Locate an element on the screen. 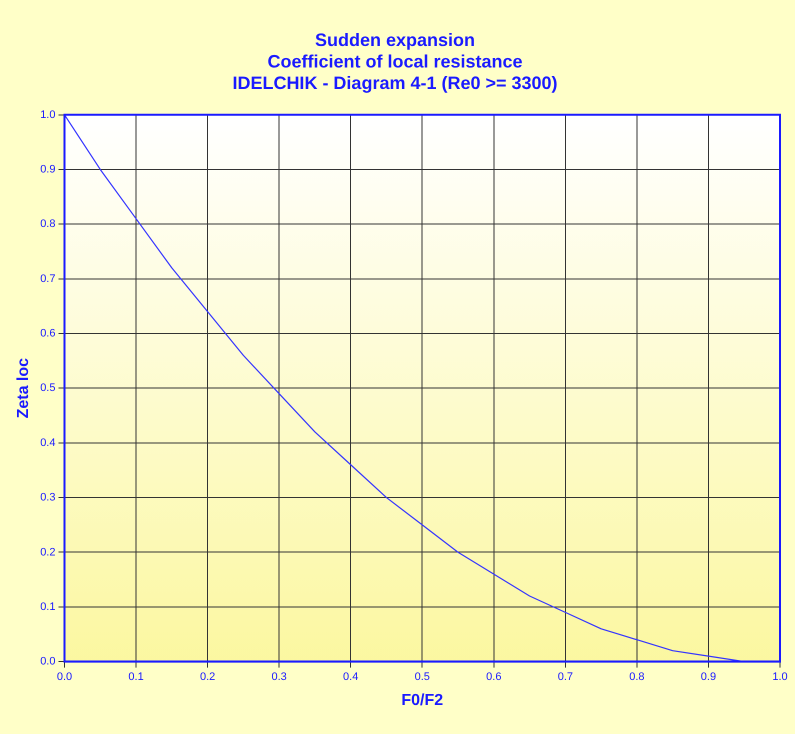 This screenshot has width=795, height=734. y-tick-label: 0.9 is located at coordinates (48, 170).